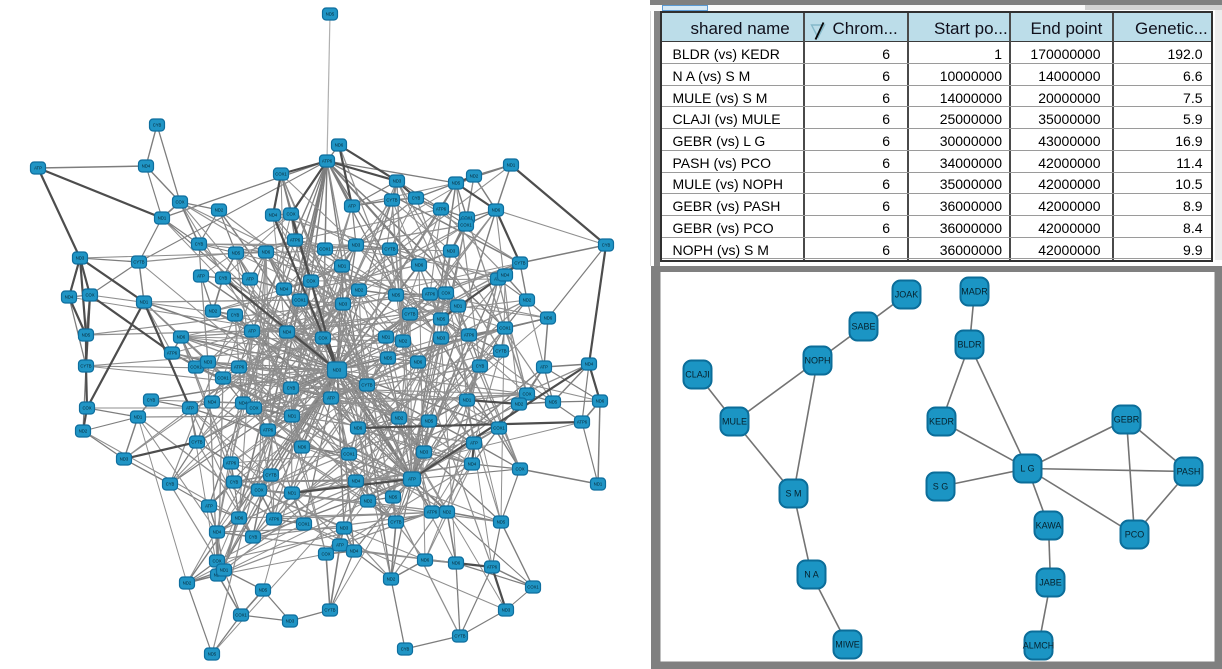  Describe the element at coordinates (1038, 645) in the screenshot. I see `svg-text: ALMCH` at that location.